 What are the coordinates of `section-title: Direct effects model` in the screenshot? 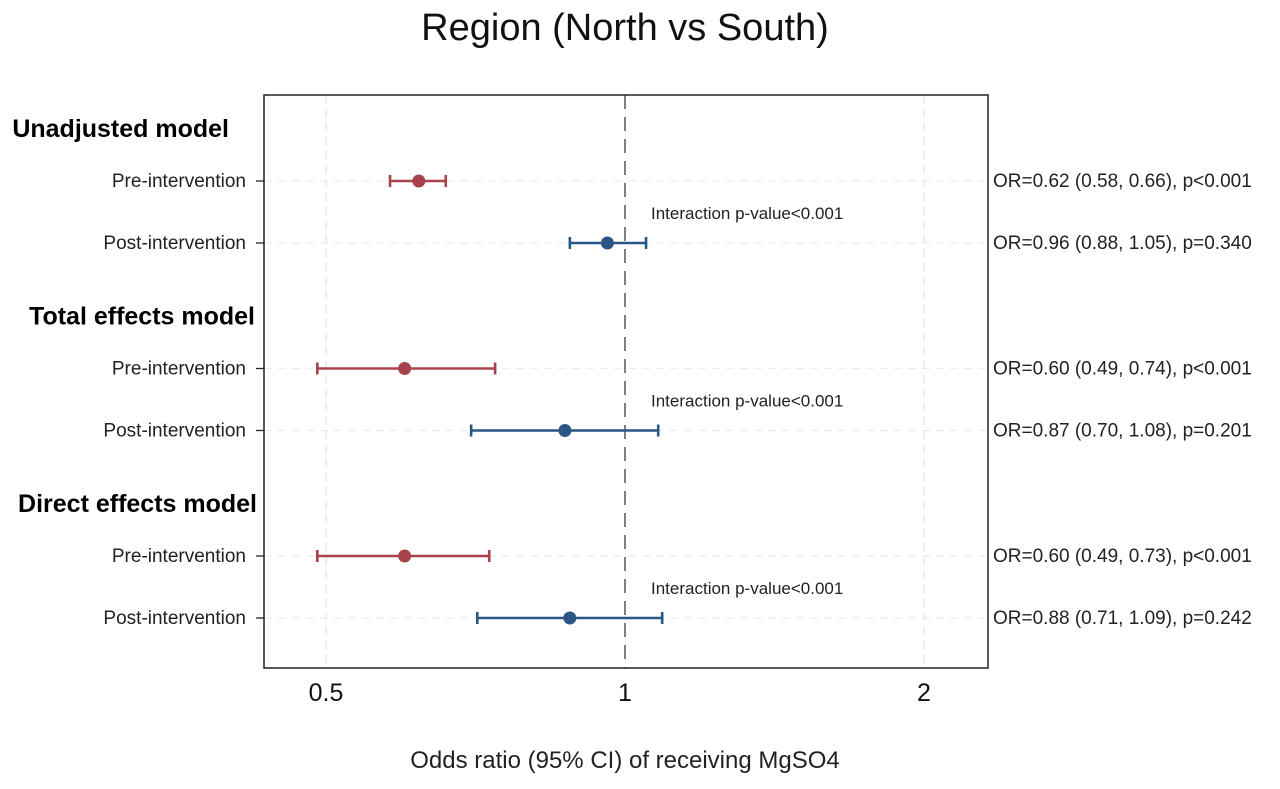 It's located at (137, 504).